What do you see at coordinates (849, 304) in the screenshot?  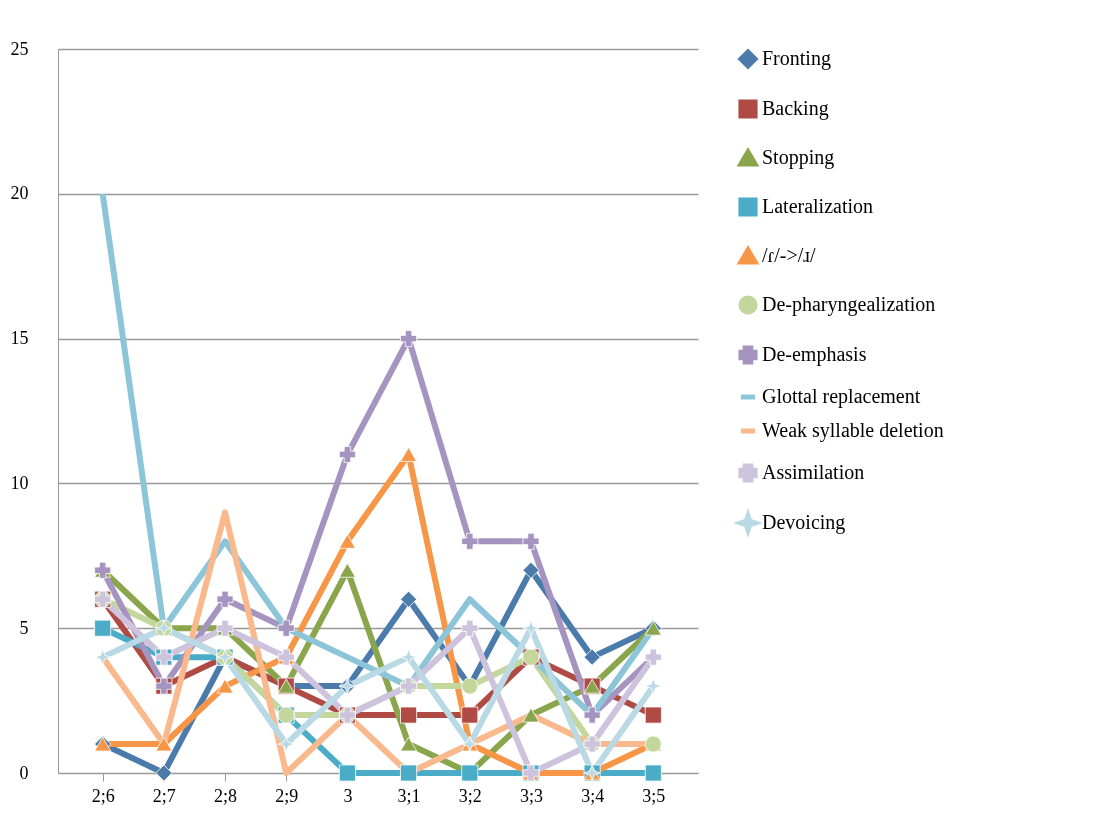 I see `legend-label: De-pharyngealization` at bounding box center [849, 304].